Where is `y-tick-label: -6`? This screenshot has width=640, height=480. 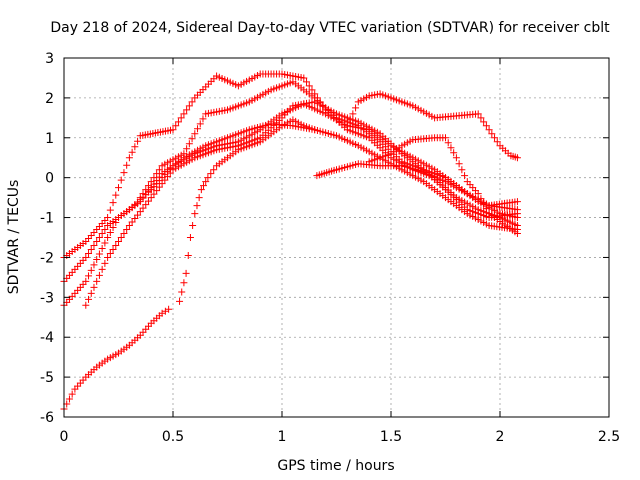 y-tick-label: -6 is located at coordinates (47, 418).